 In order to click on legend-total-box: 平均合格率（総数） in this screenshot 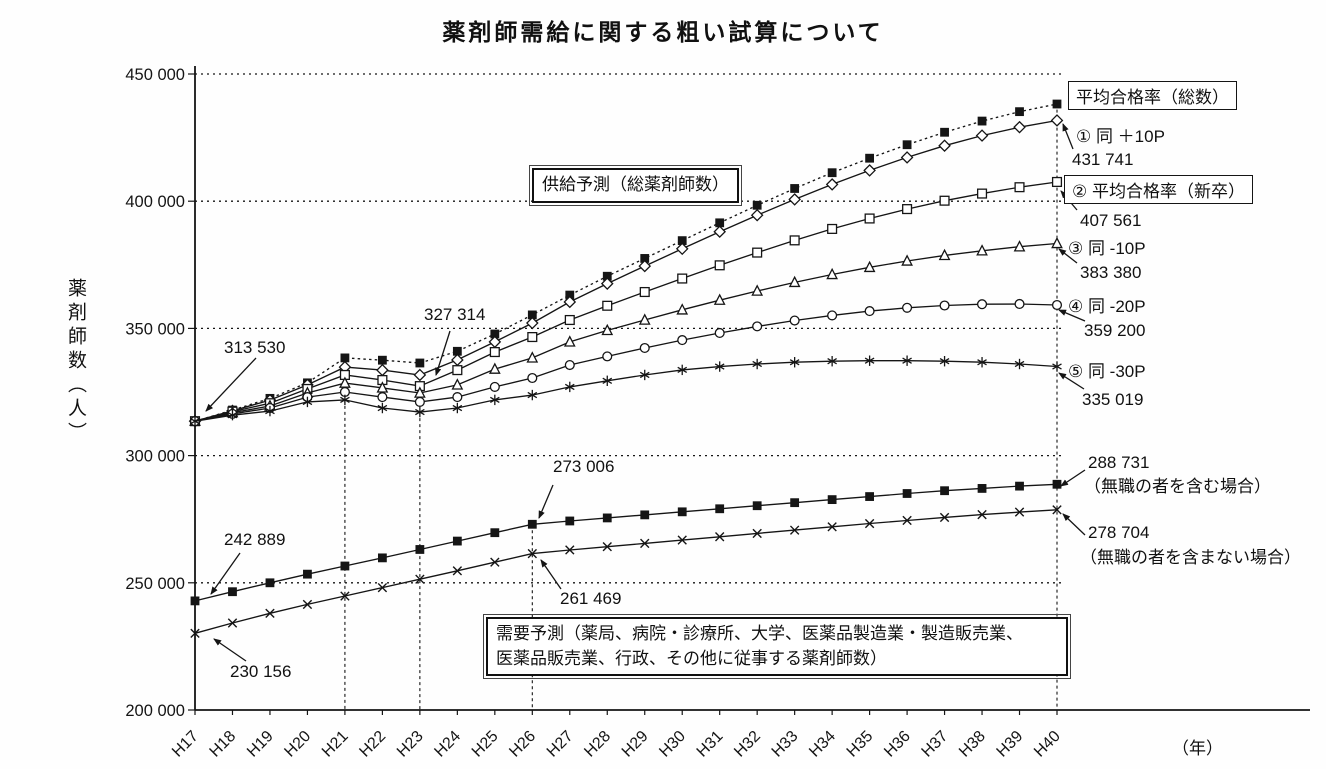, I will do `click(1152, 95)`.